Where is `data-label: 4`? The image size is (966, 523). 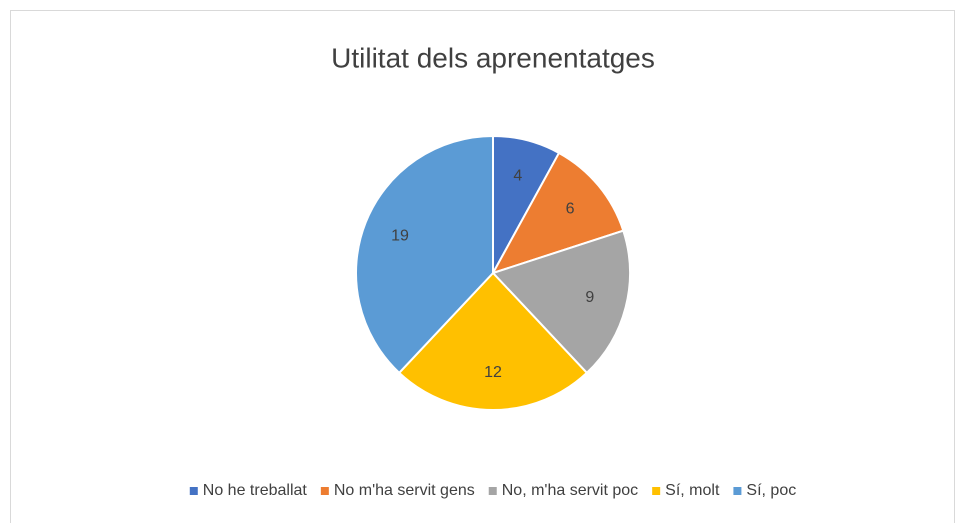 data-label: 4 is located at coordinates (517, 175).